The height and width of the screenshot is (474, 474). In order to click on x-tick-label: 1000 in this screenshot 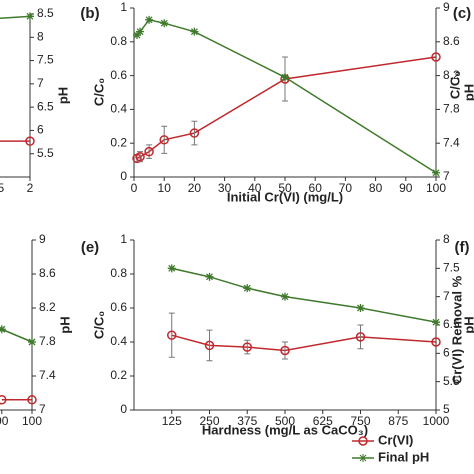, I will do `click(436, 421)`.